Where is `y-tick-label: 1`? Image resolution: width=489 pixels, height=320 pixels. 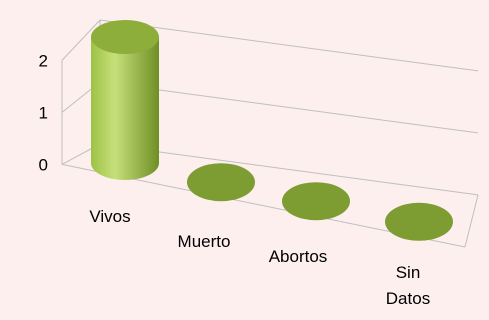
y-tick-label: 1 is located at coordinates (43, 112).